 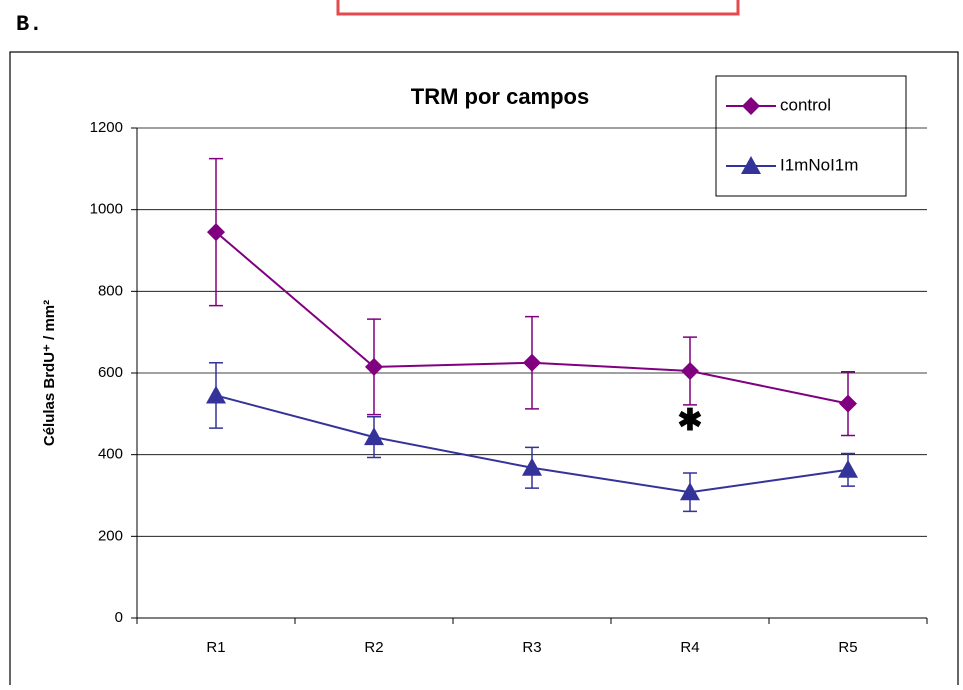 I want to click on y-tick-label: 1200, so click(x=106, y=127).